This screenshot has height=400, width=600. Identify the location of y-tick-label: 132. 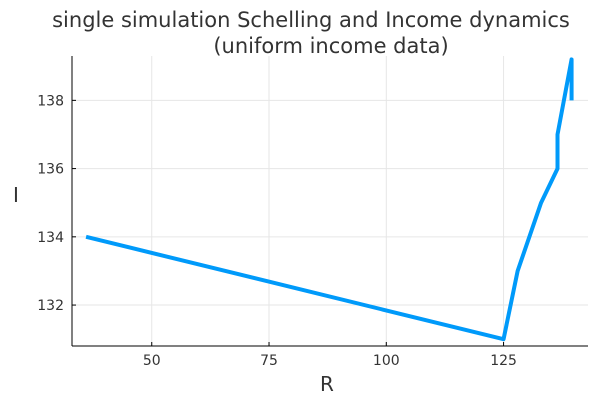
(50, 306).